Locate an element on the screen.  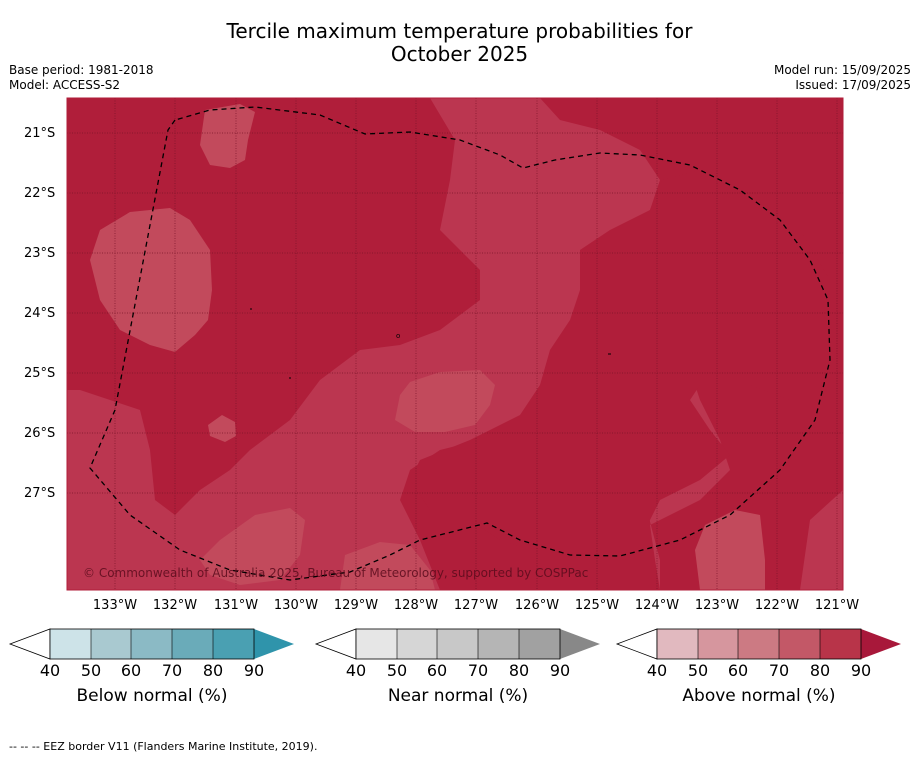
lon-label-123w: 123°W is located at coordinates (717, 605).